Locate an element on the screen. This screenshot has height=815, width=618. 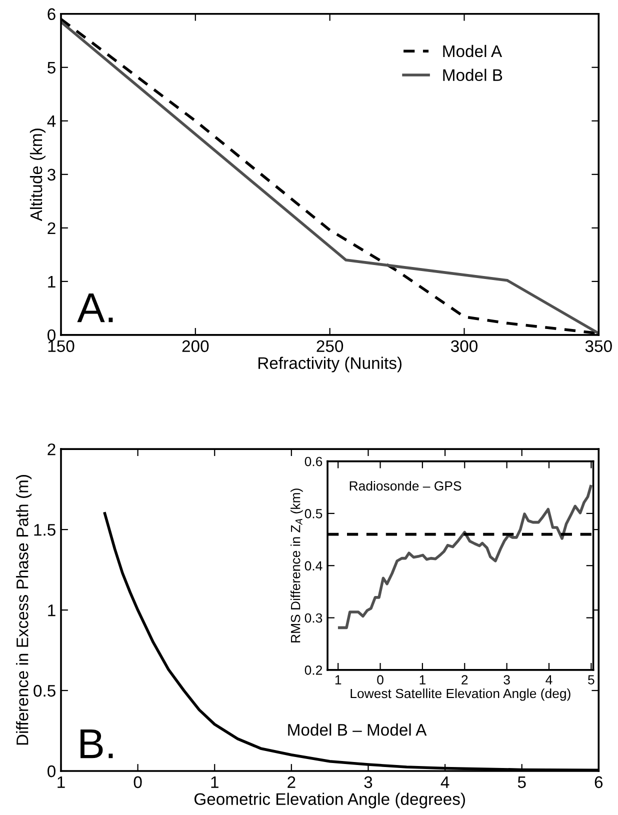
legend-label: Model A is located at coordinates (472, 51).